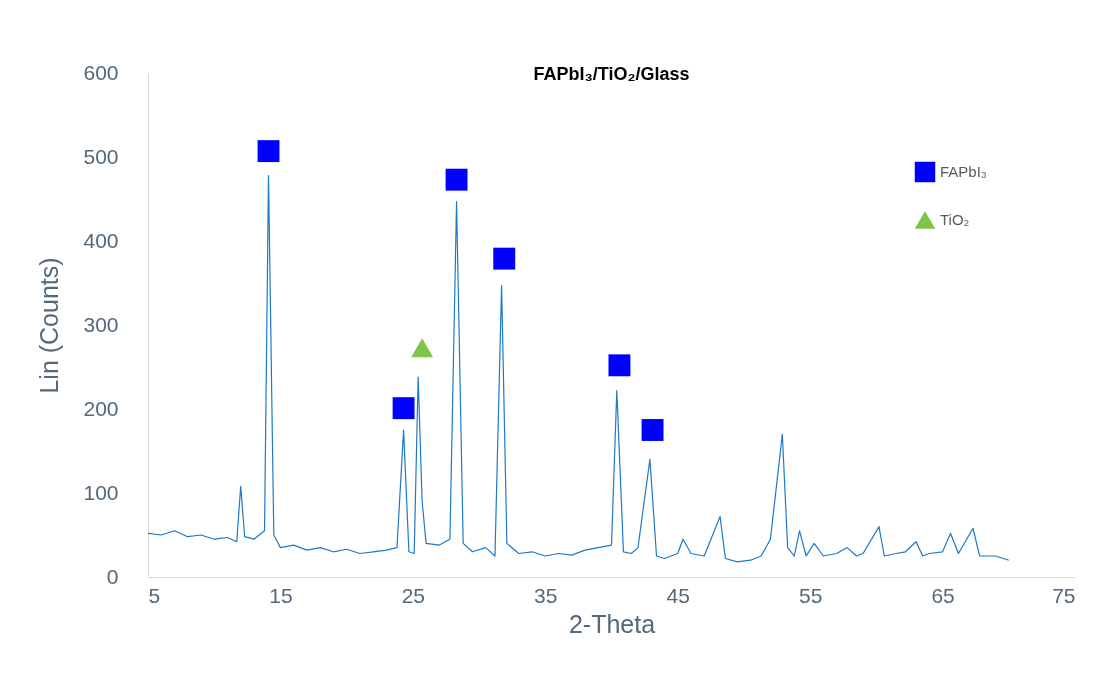 The image size is (1108, 695). Describe the element at coordinates (101, 240) in the screenshot. I see `y-tick-label: 400` at that location.